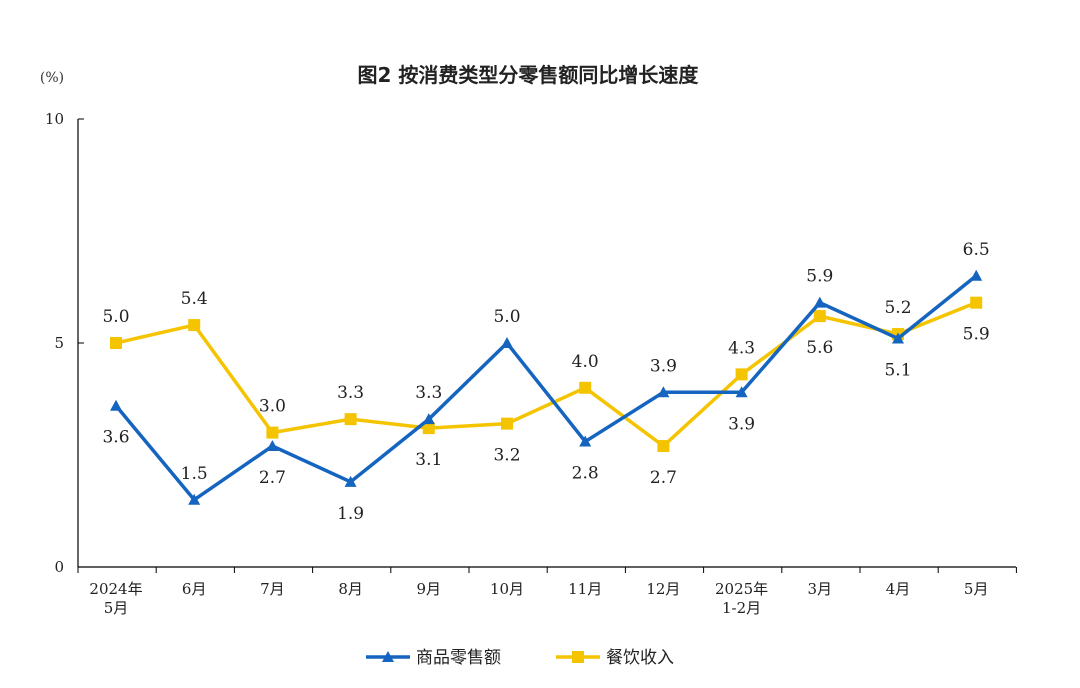 The width and height of the screenshot is (1080, 688). I want to click on x-tick-label: 4月, so click(898, 589).